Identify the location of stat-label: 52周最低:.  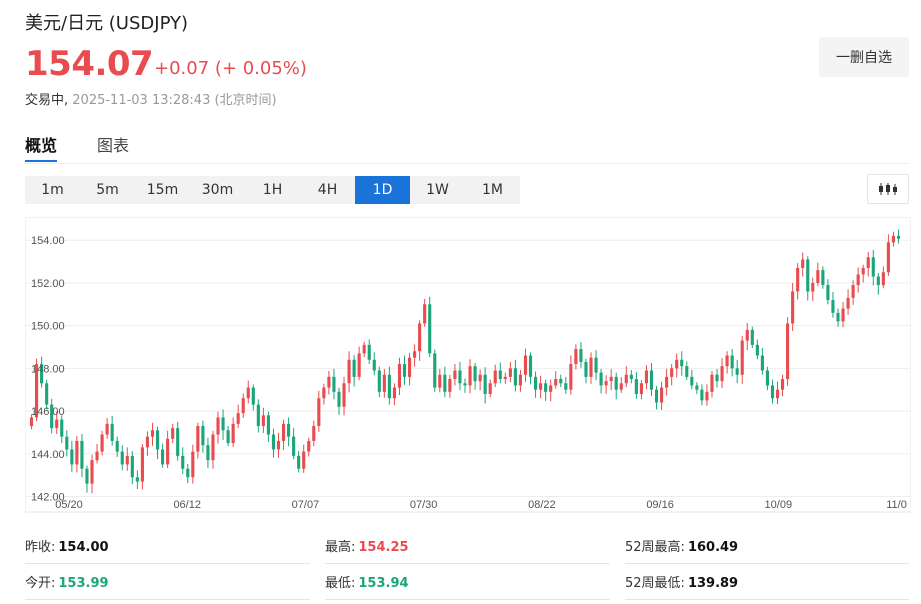
(655, 583).